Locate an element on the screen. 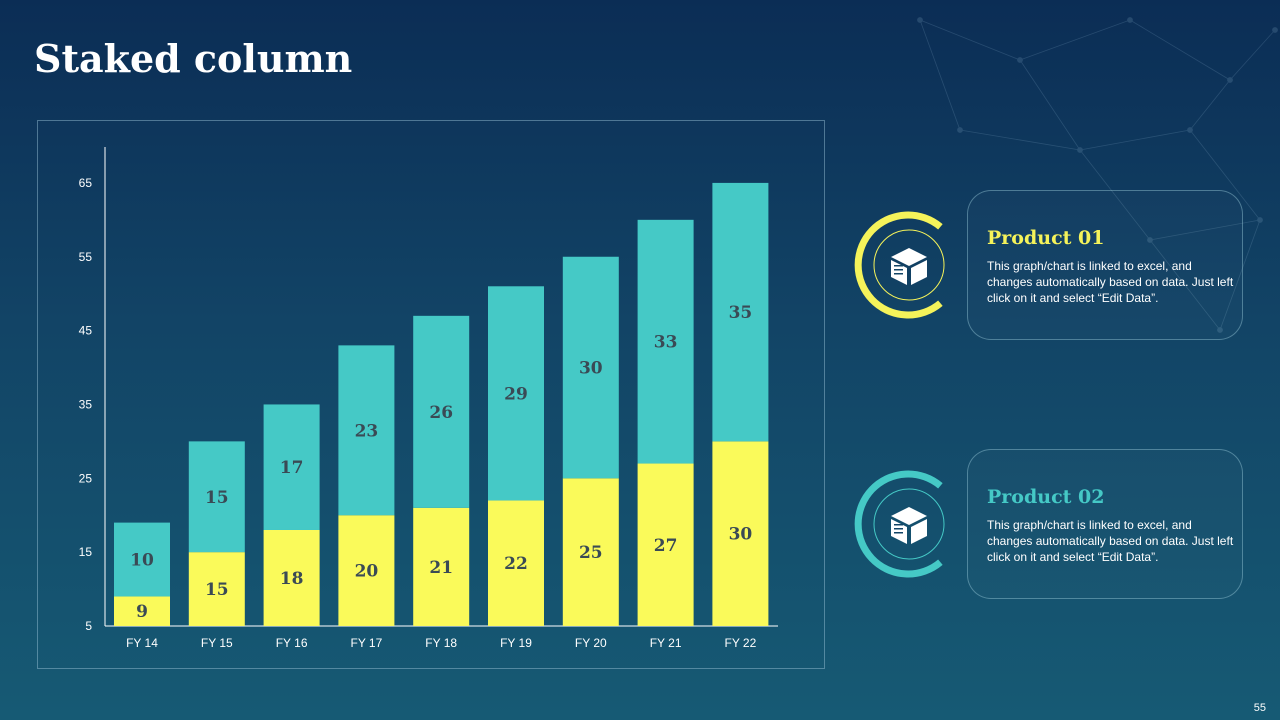 The image size is (1280, 720). x-tick-label: FY 18 is located at coordinates (441, 643).